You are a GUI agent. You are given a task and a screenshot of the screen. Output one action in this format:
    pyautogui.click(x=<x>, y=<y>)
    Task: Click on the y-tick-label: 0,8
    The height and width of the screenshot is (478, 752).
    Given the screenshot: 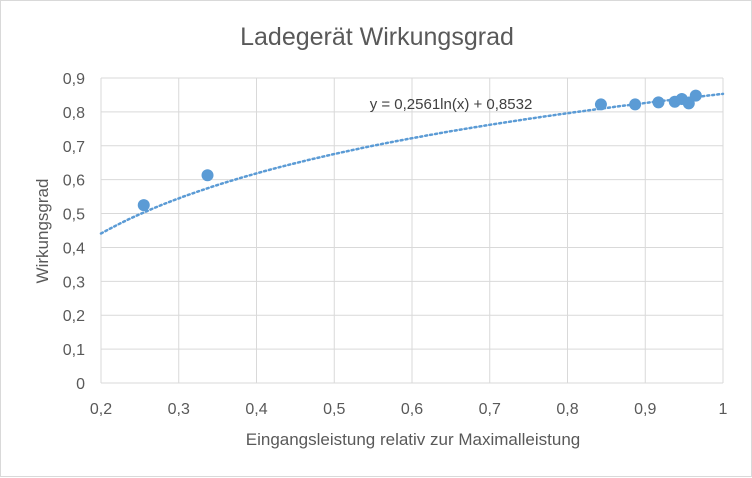 What is the action you would take?
    pyautogui.click(x=74, y=113)
    